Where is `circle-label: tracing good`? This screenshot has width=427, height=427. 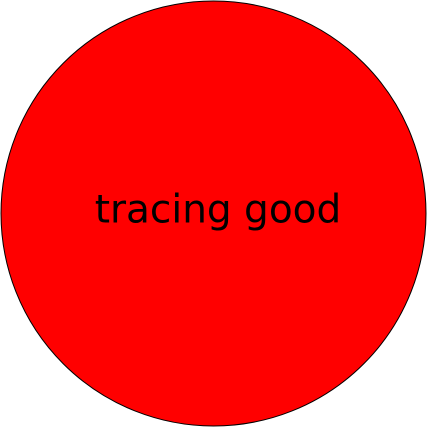 circle-label: tracing good is located at coordinates (218, 210).